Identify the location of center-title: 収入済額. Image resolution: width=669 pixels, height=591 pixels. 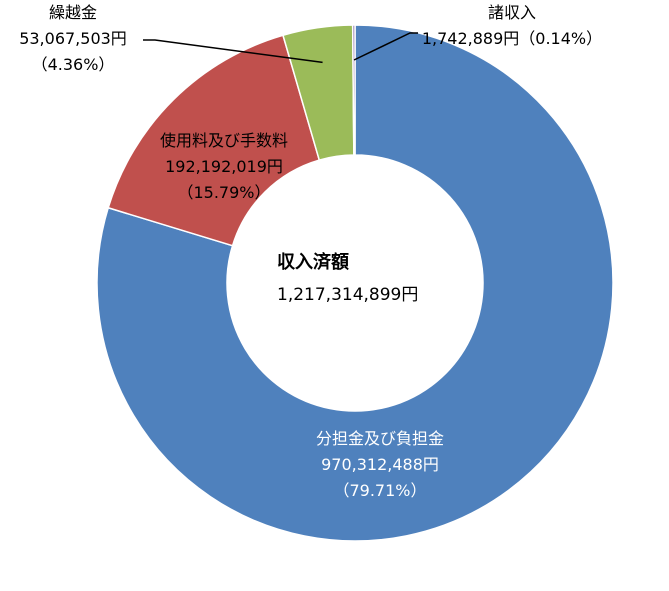
(313, 262).